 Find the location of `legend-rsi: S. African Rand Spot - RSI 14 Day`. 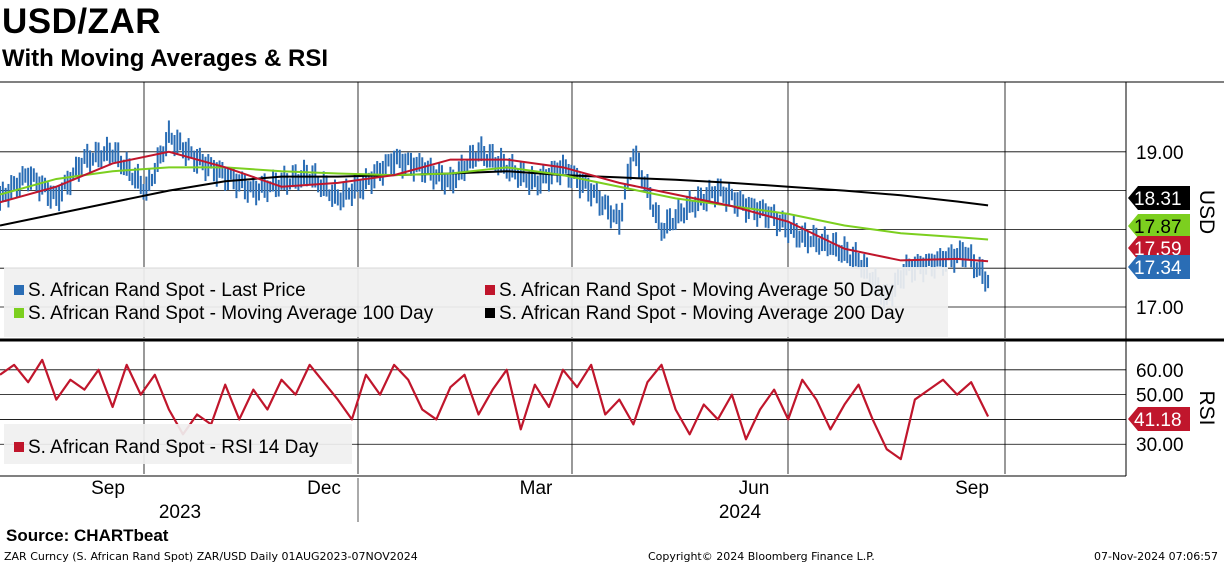

legend-rsi: S. African Rand Spot - RSI 14 Day is located at coordinates (178, 444).